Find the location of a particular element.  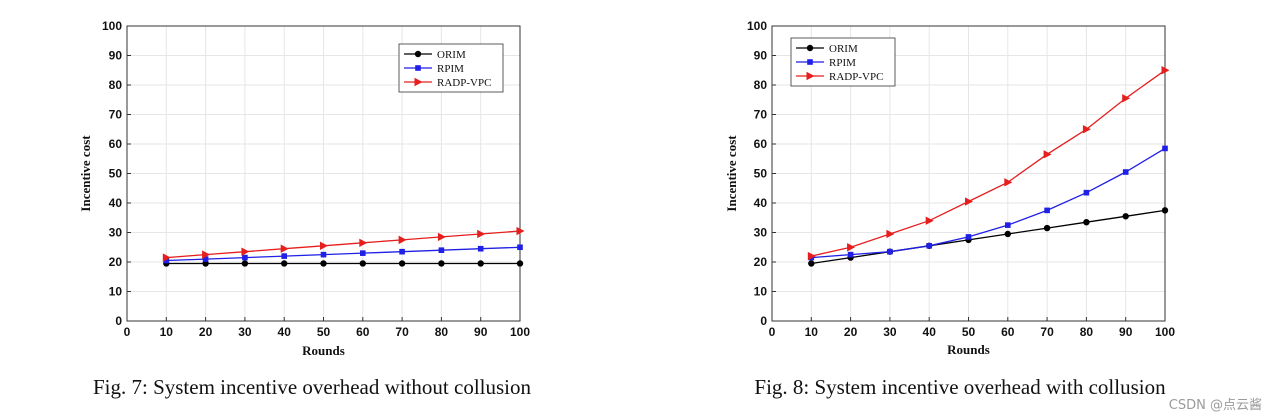

x-tick-label: 100 is located at coordinates (1165, 332).